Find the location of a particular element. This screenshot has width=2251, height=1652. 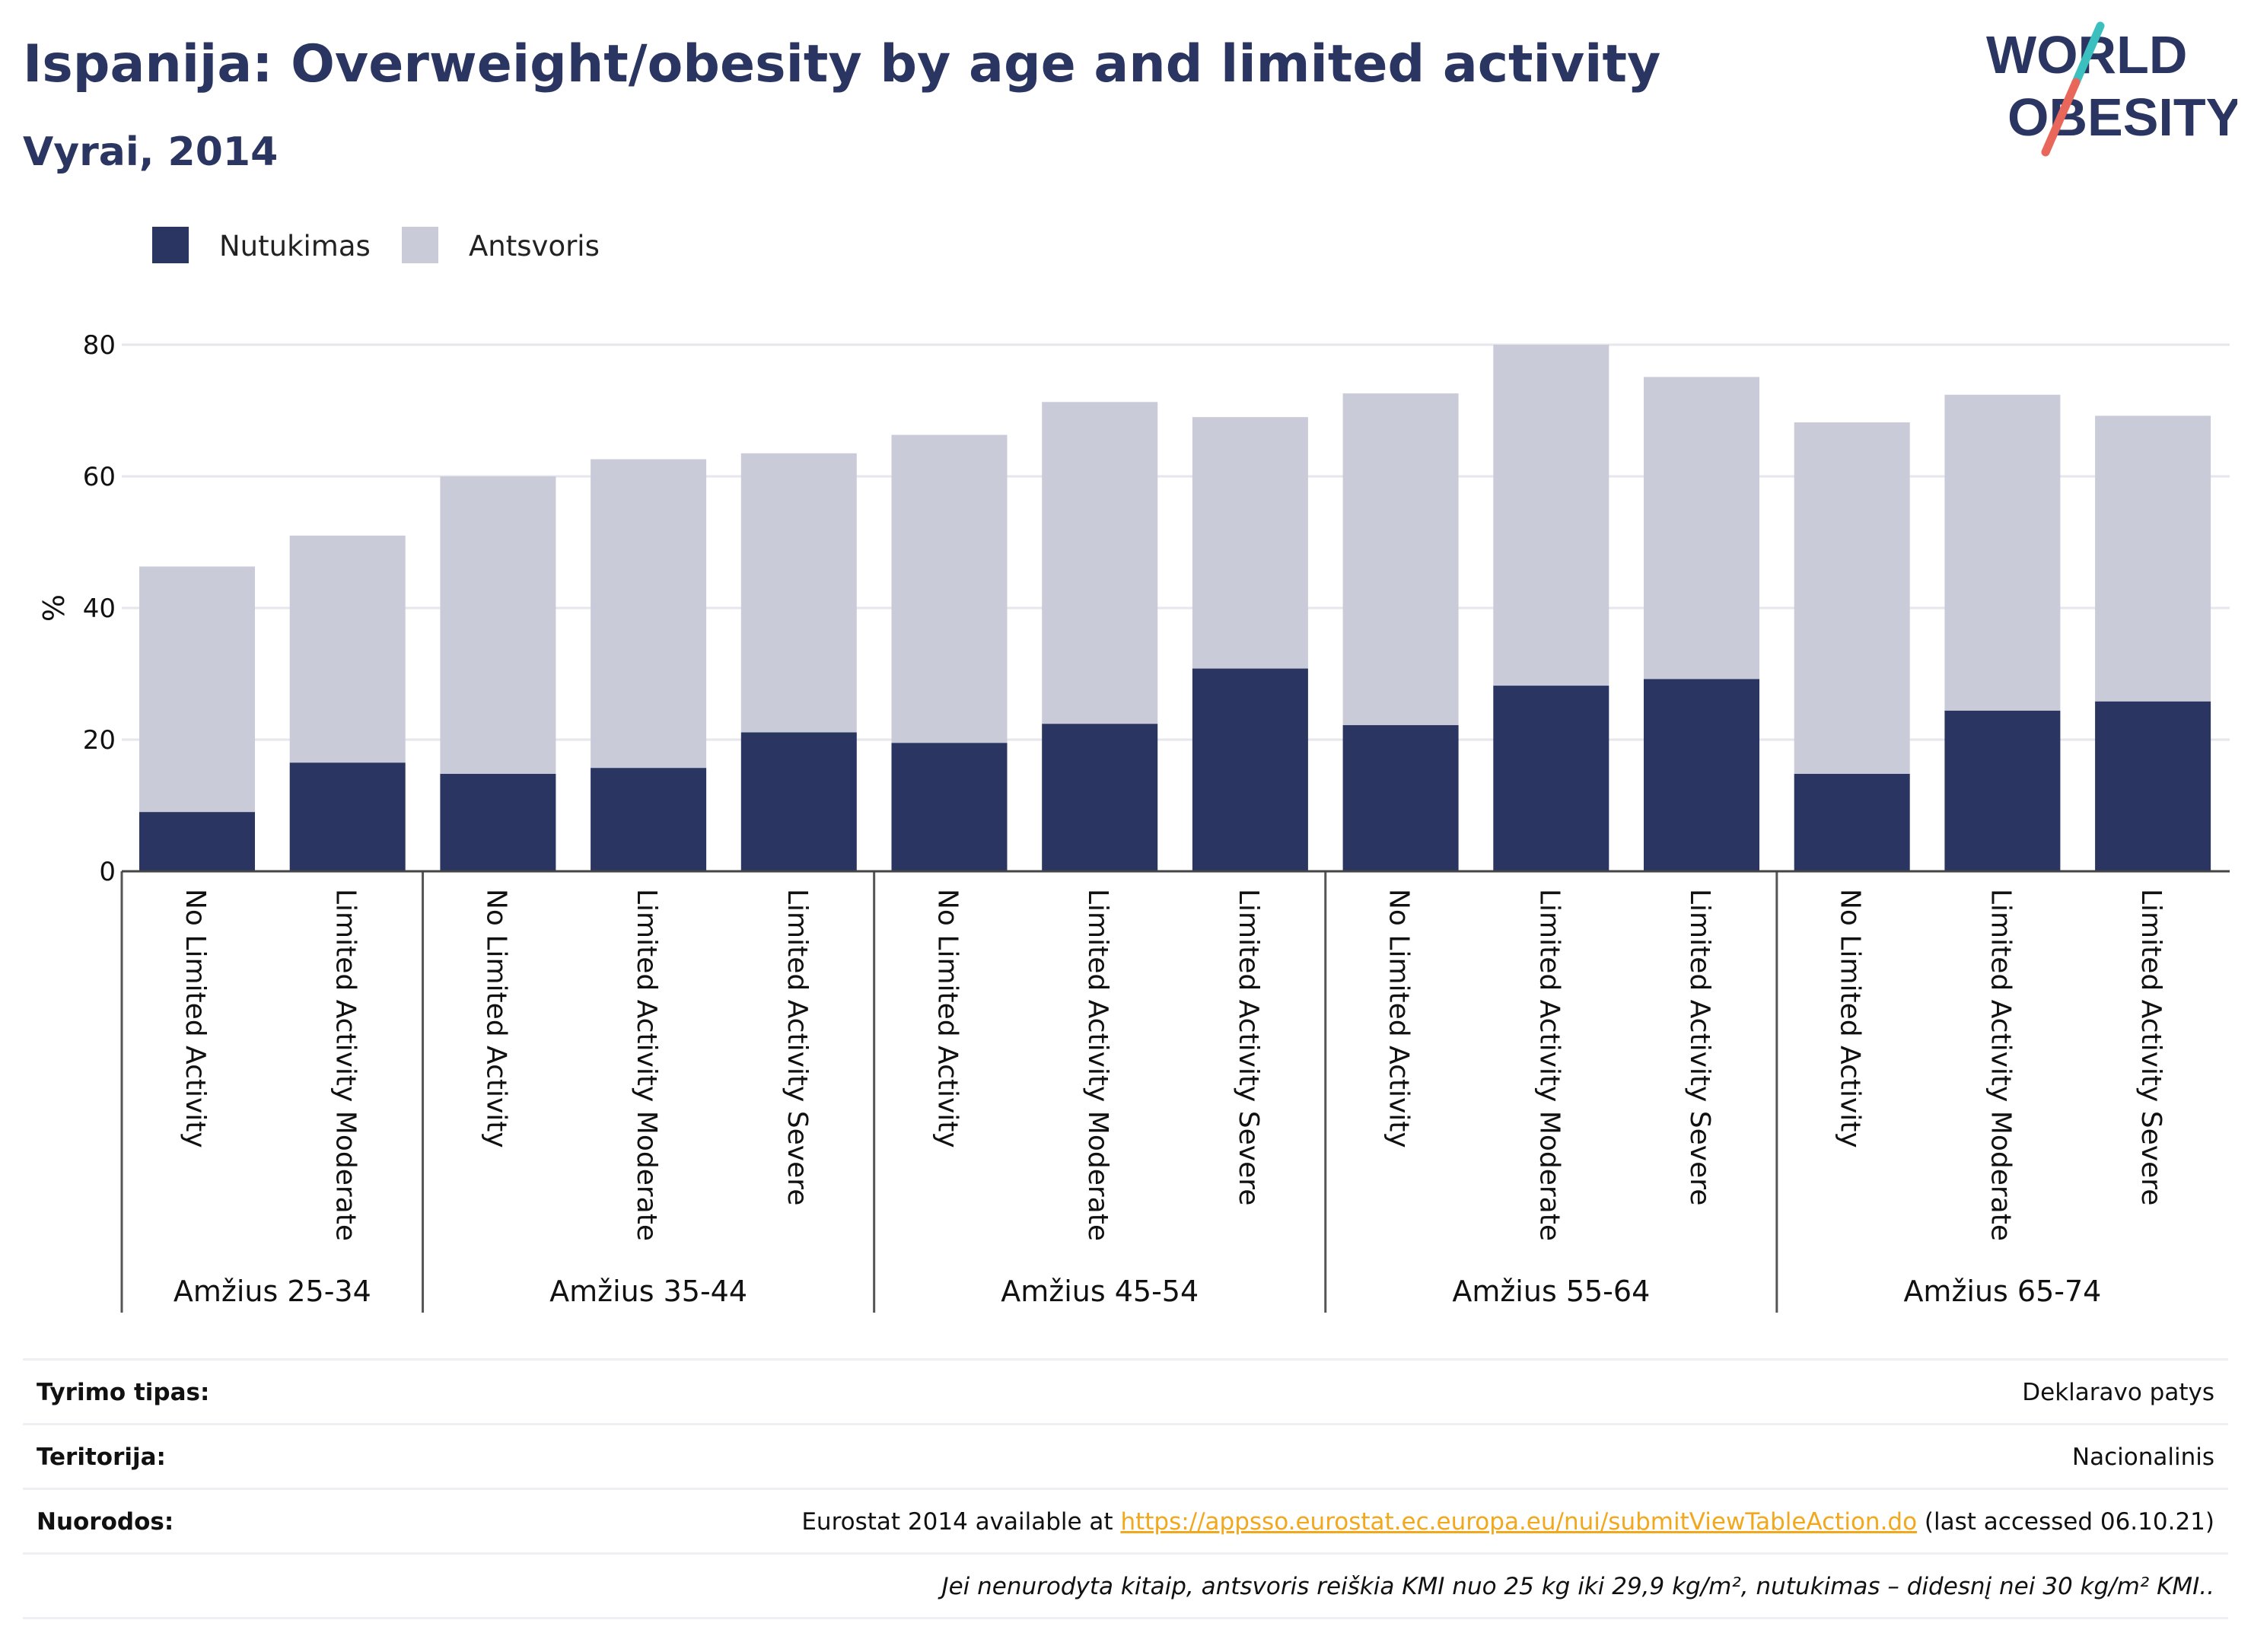

page-subtitle: Vyrai, 2014 is located at coordinates (151, 152).